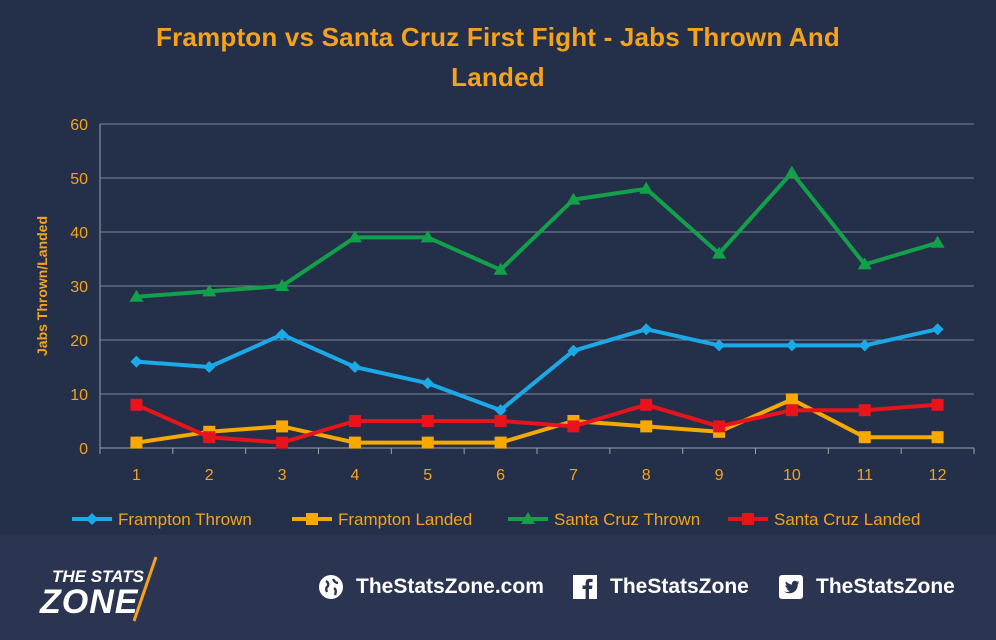 The image size is (996, 640). Describe the element at coordinates (427, 475) in the screenshot. I see `x-tick-label: 5` at that location.